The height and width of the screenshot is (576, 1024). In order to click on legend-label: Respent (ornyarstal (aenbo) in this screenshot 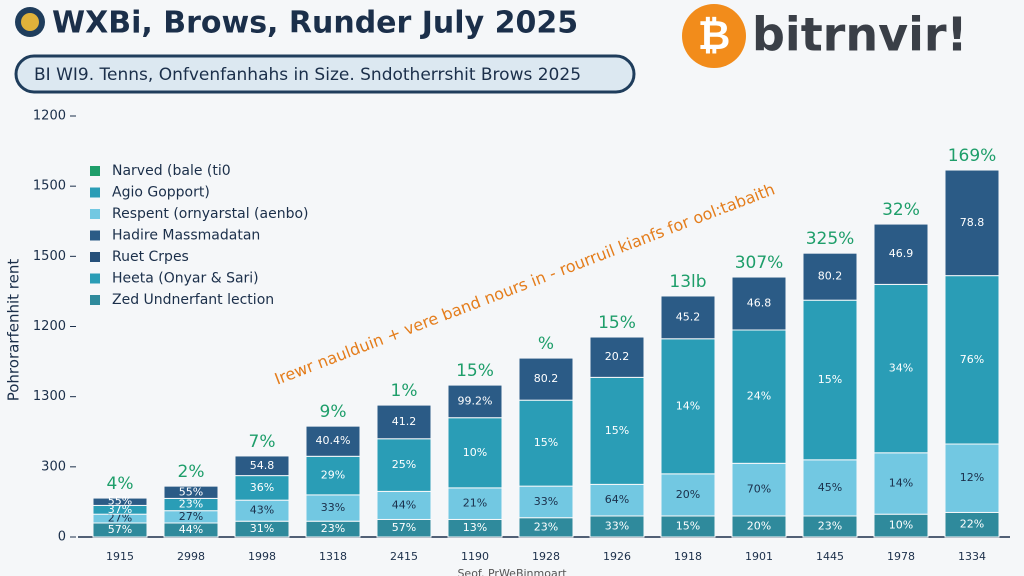, I will do `click(210, 214)`.